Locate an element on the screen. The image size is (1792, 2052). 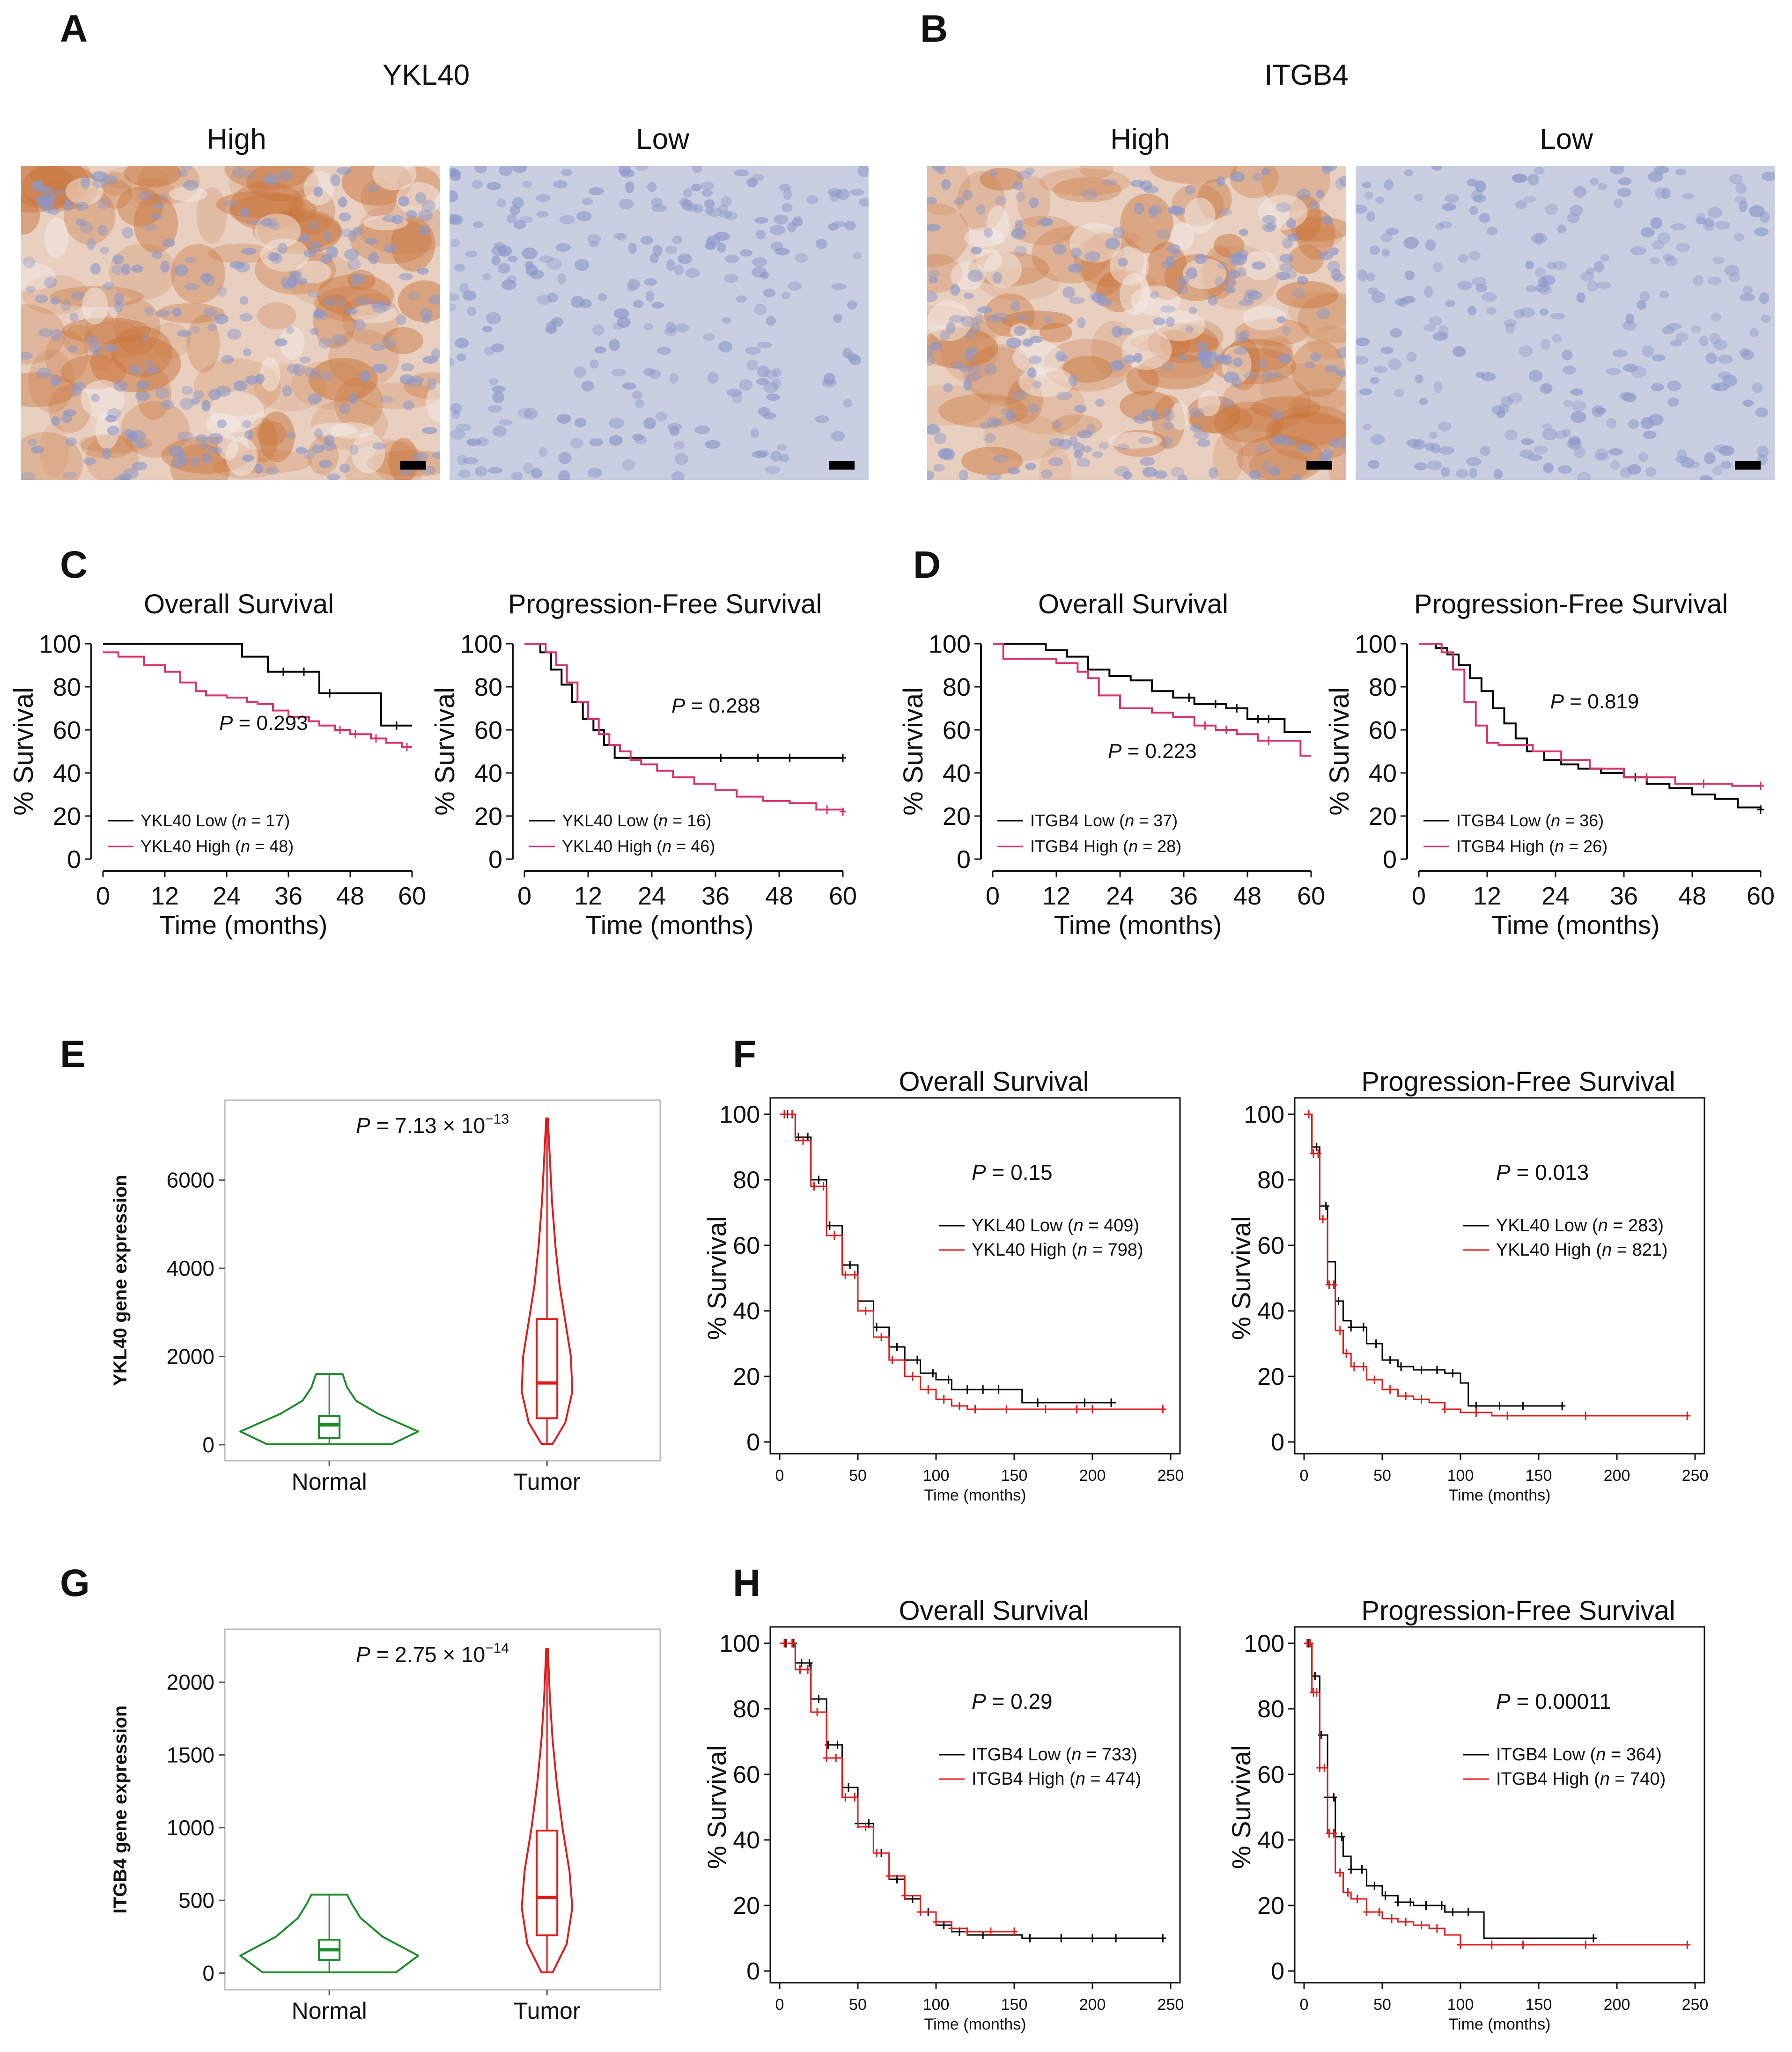
ihc-image-itgb4-low is located at coordinates (1565, 323).